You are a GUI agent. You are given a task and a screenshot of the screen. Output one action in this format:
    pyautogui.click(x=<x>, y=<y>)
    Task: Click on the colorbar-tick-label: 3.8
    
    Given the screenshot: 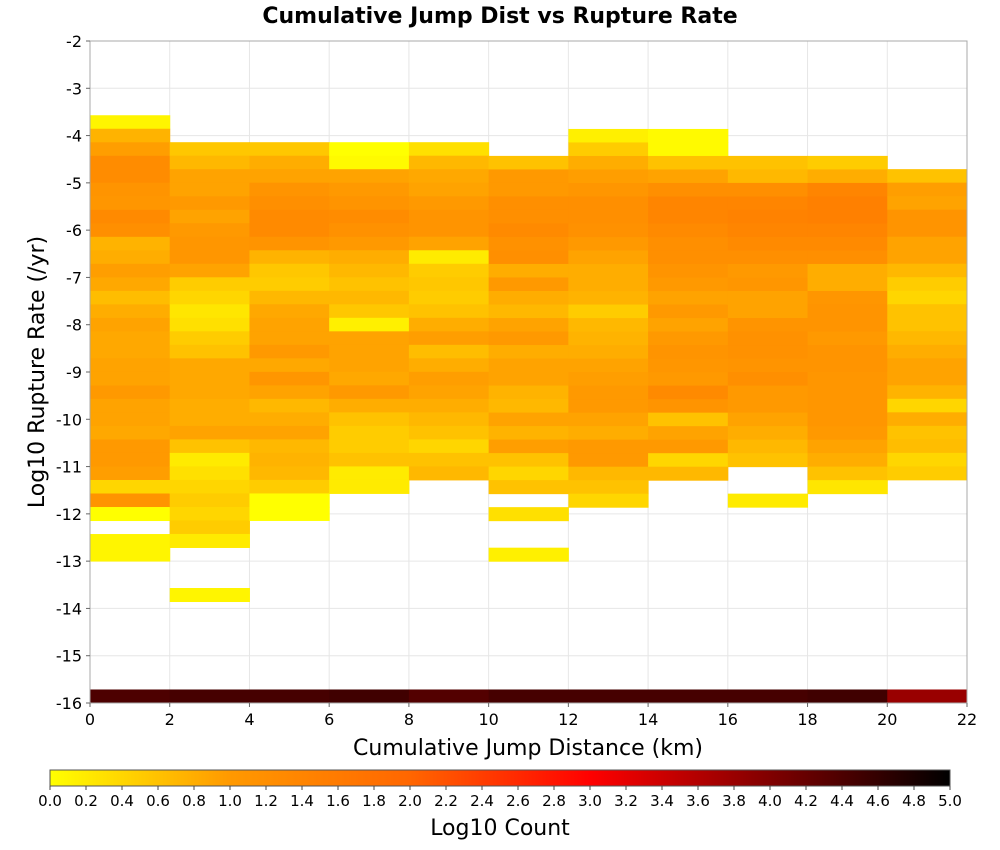 What is the action you would take?
    pyautogui.click(x=734, y=801)
    